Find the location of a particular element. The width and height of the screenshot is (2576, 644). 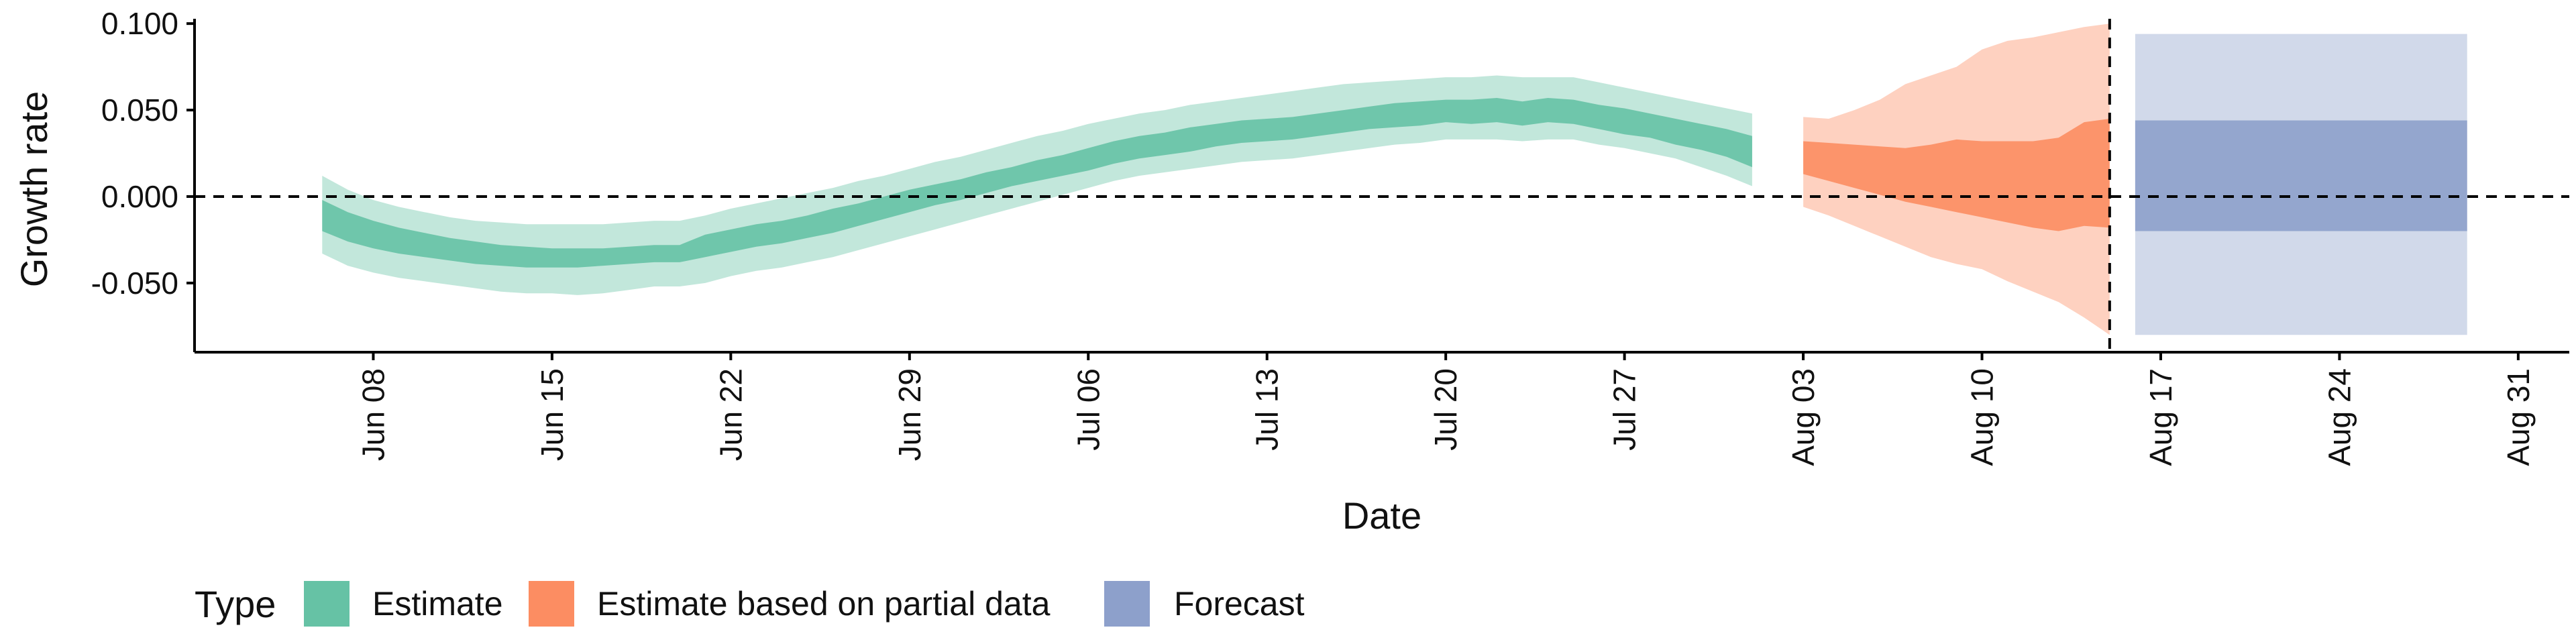

x-tick-label: Jul 20 is located at coordinates (1445, 409).